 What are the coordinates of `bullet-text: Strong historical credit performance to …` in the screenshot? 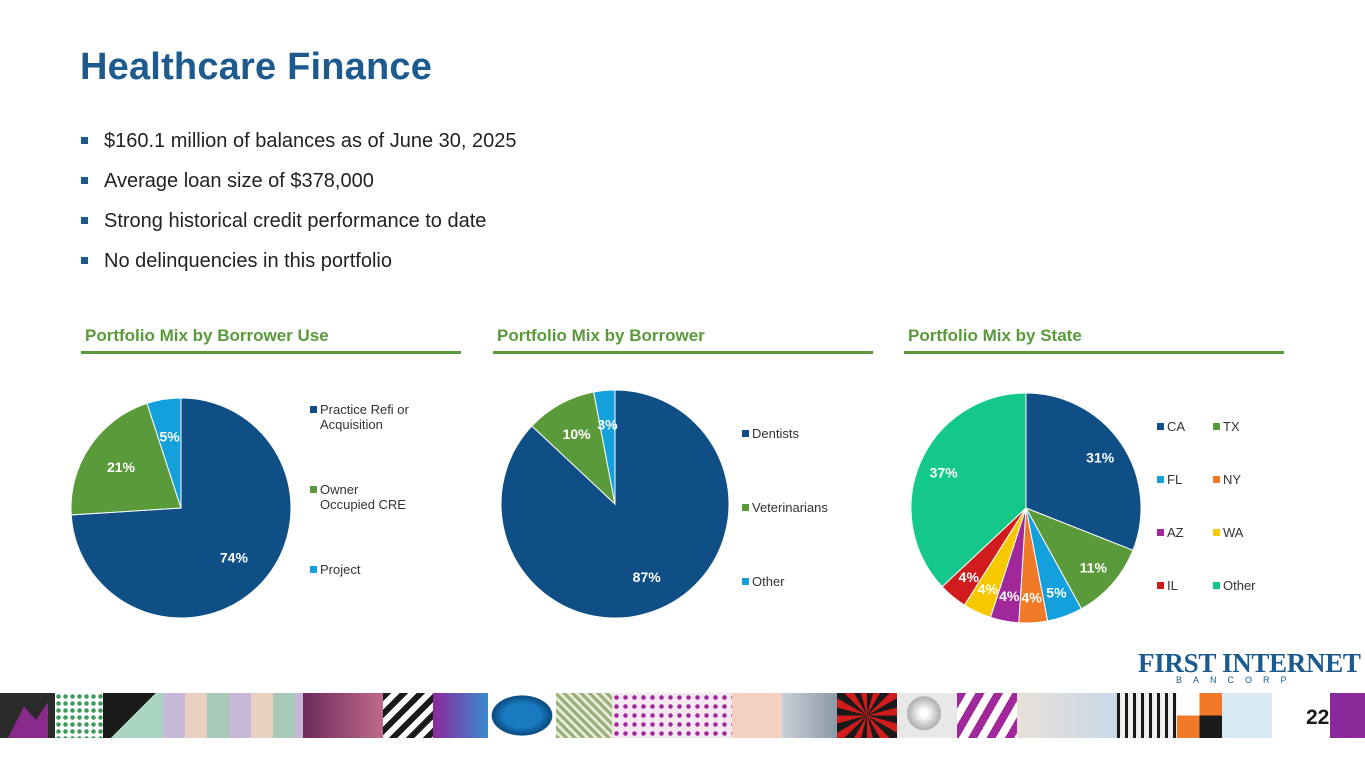 It's located at (295, 221).